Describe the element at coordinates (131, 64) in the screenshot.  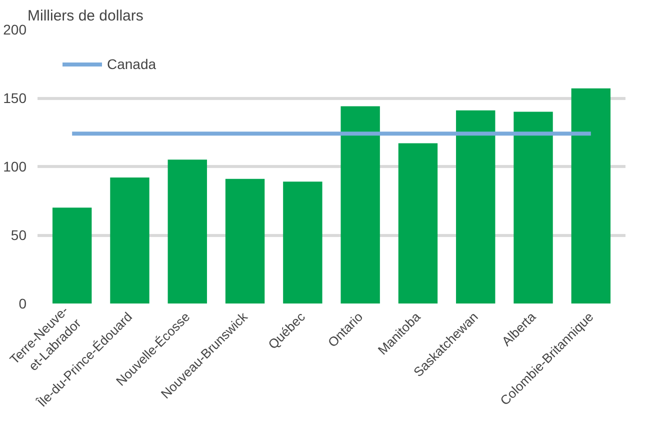
I see `legend-label: Canada` at that location.